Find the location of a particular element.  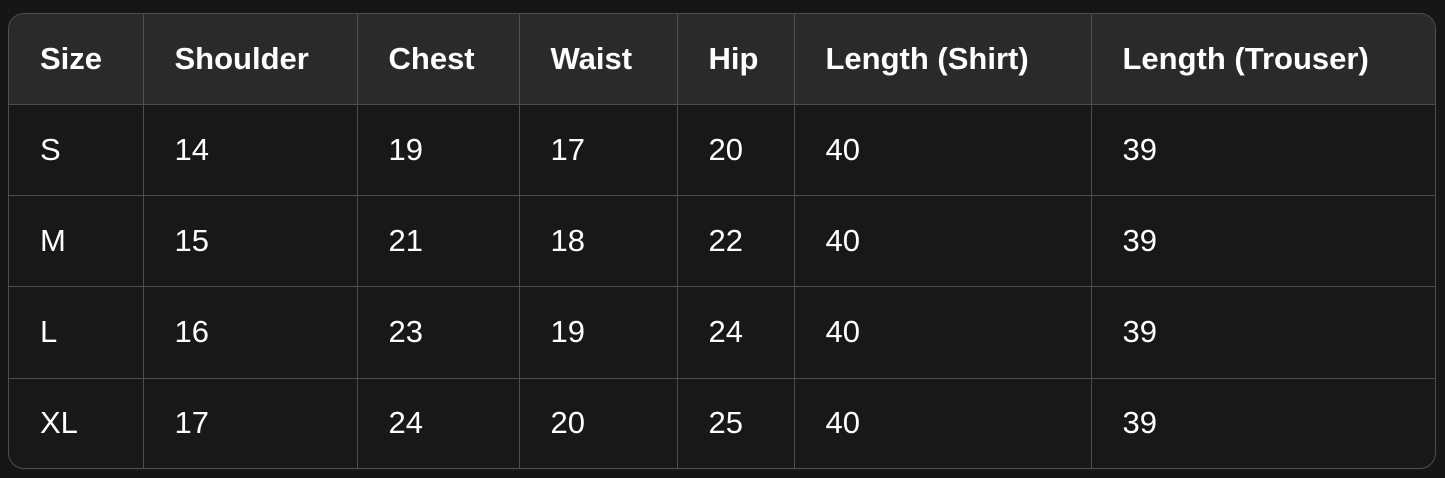

cell-waist: 18 is located at coordinates (598, 241).